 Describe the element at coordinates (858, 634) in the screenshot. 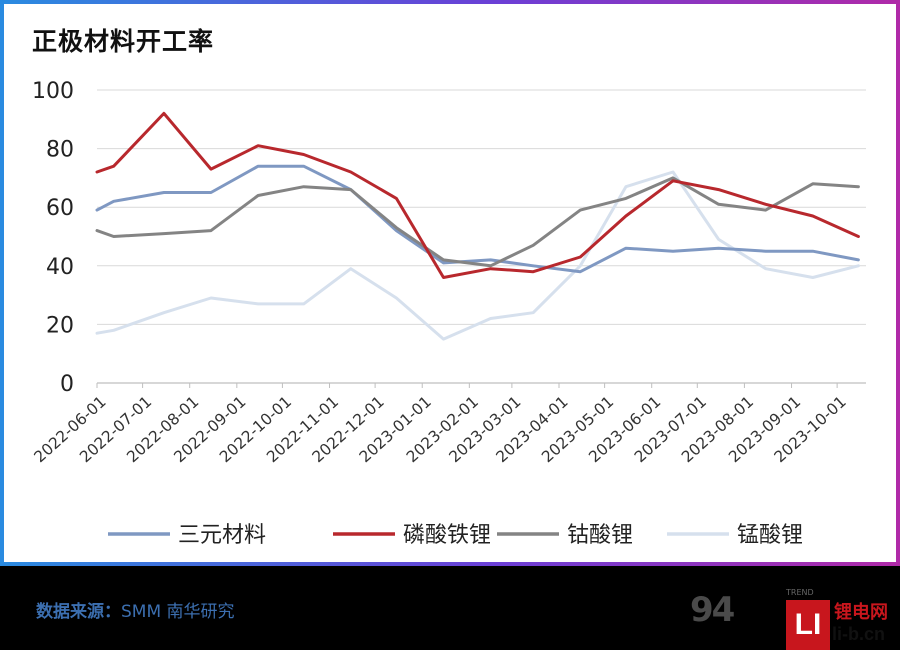

I see `libattery-brand-url: li-b.cn` at that location.